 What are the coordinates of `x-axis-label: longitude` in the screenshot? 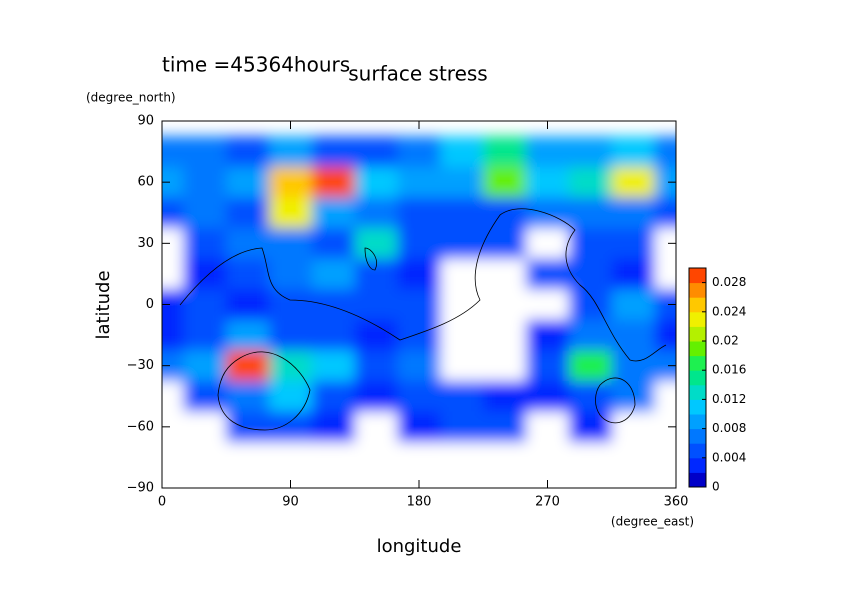 It's located at (419, 546).